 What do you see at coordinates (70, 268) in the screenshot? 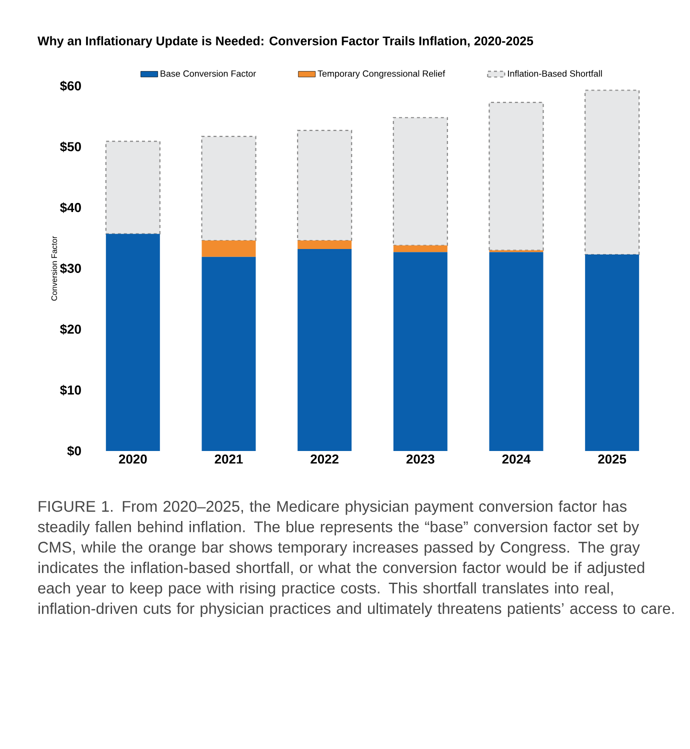
I see `y-tick-label: $30` at bounding box center [70, 268].